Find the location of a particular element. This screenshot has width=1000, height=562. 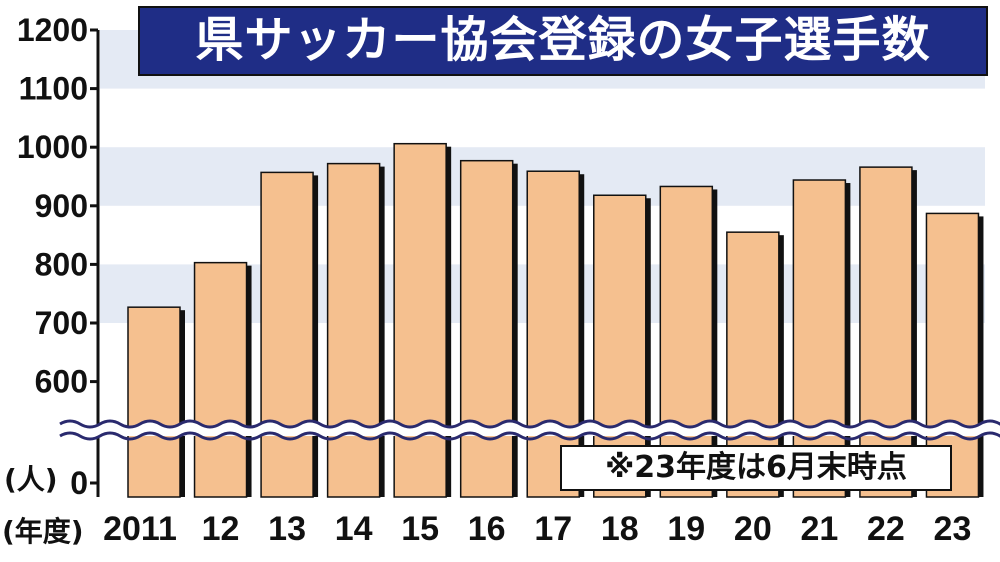

x-tick-label: 15 is located at coordinates (420, 529).